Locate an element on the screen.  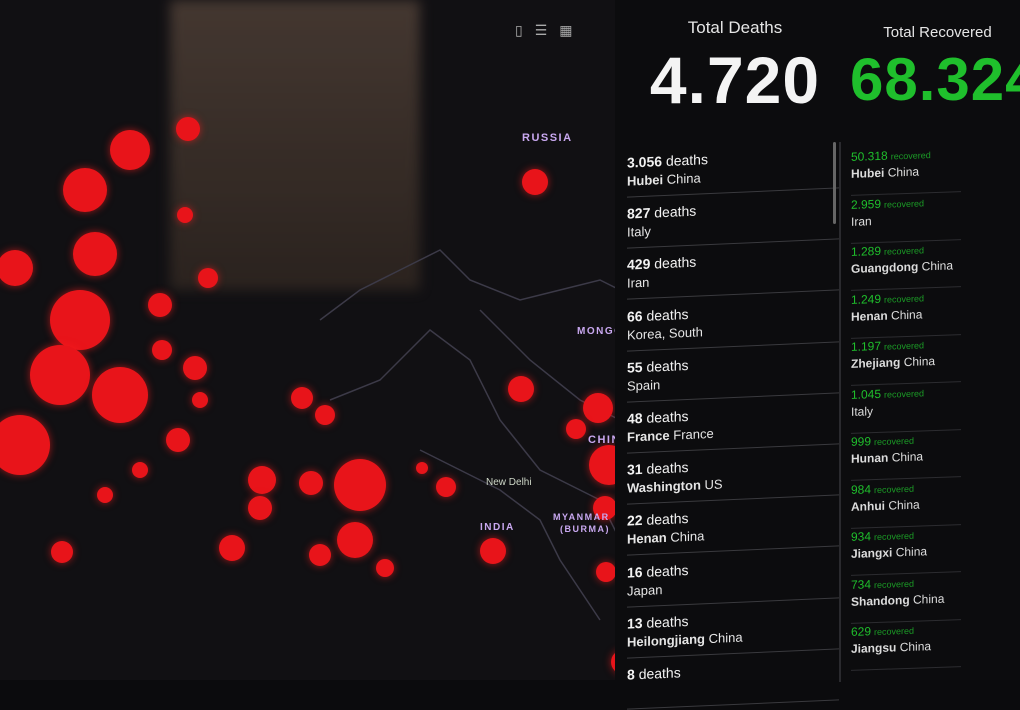
total-recovered-value: 68.324 is located at coordinates (935, 79).